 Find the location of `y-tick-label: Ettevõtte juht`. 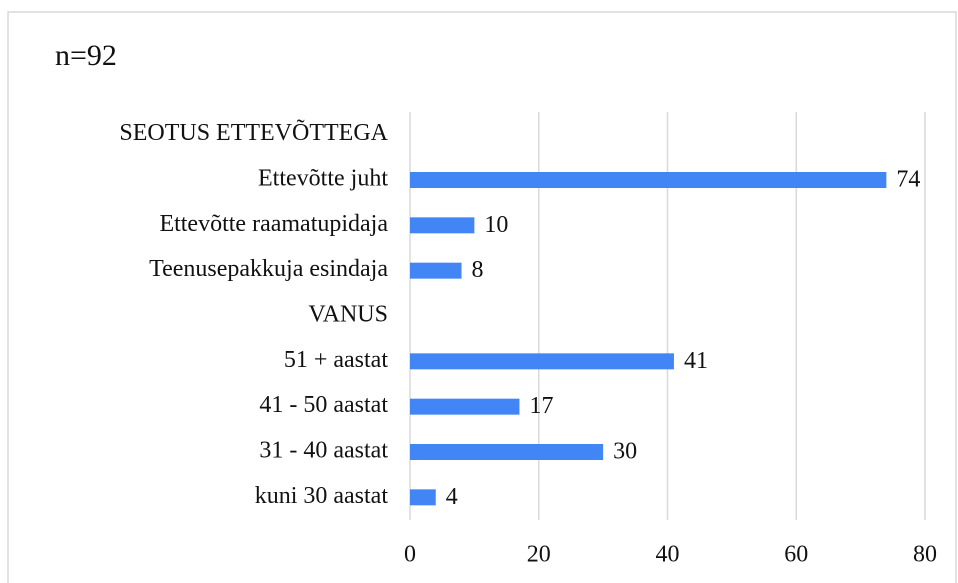

y-tick-label: Ettevõtte juht is located at coordinates (323, 179).